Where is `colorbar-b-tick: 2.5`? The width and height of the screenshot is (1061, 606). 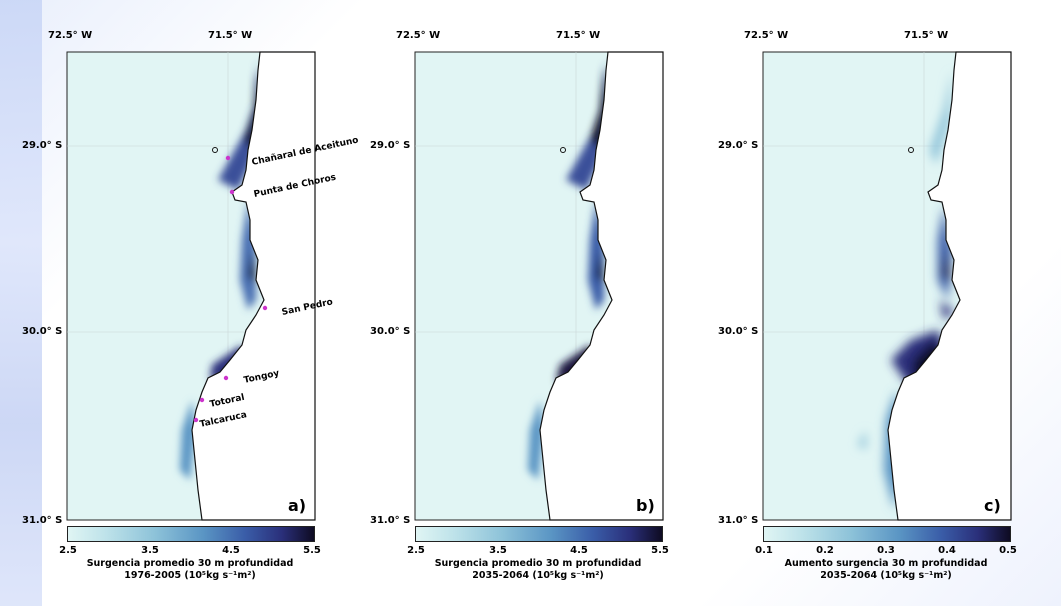
colorbar-b-tick: 2.5 is located at coordinates (416, 550).